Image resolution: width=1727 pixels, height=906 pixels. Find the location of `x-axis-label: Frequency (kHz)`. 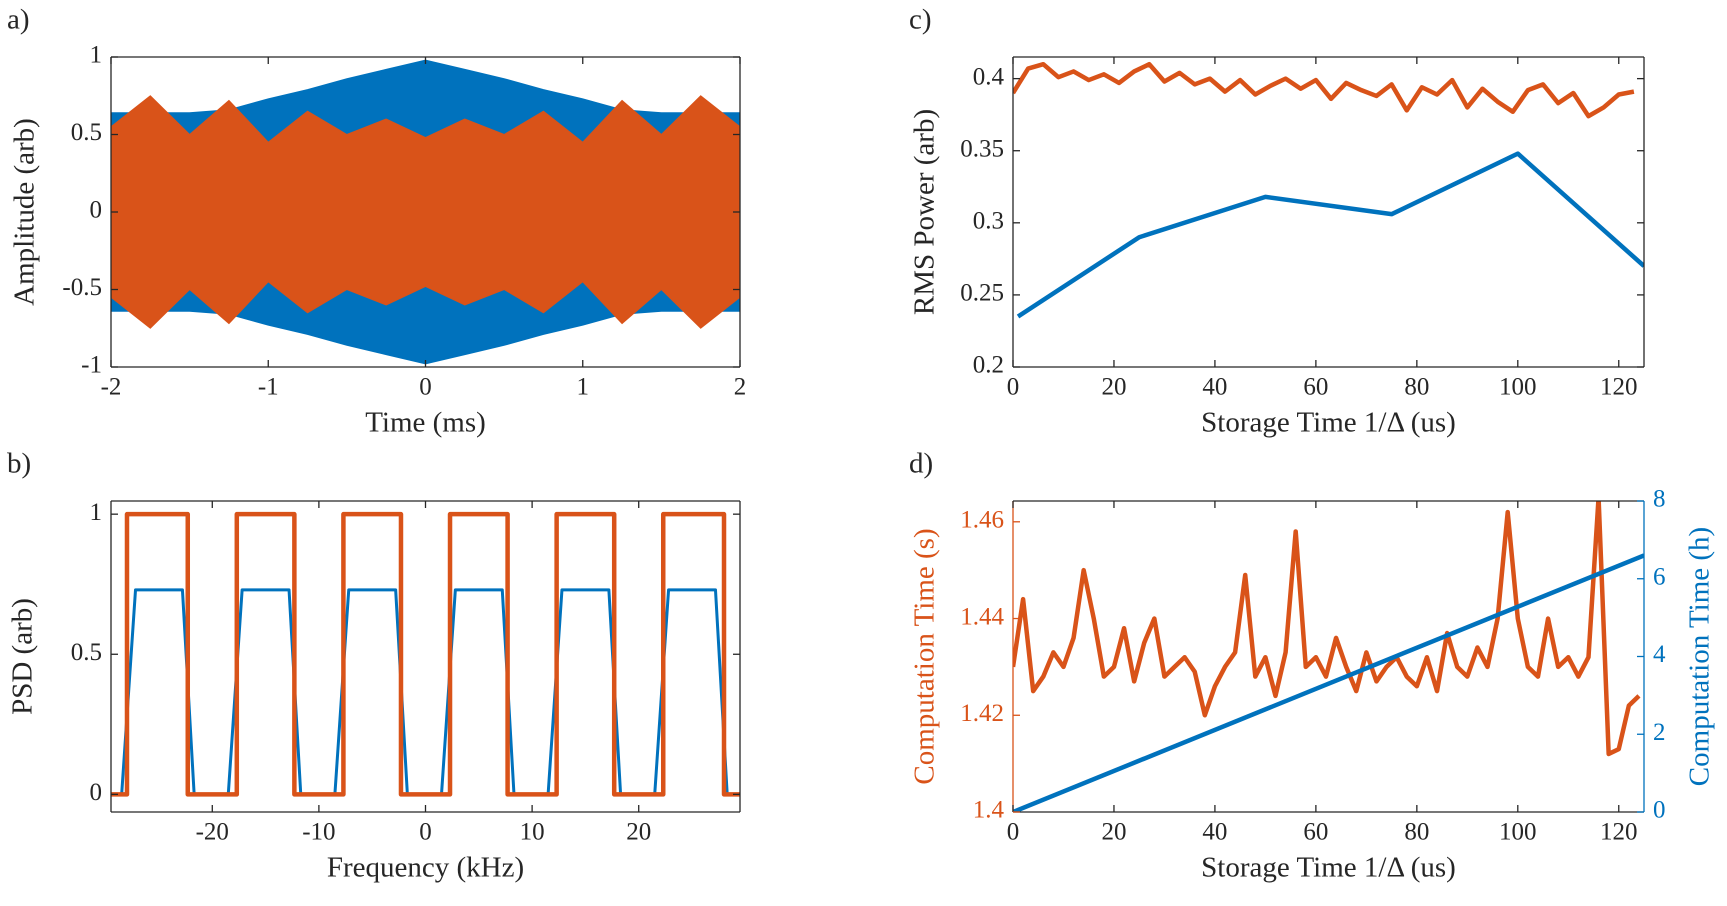

x-axis-label: Frequency (kHz) is located at coordinates (425, 868).